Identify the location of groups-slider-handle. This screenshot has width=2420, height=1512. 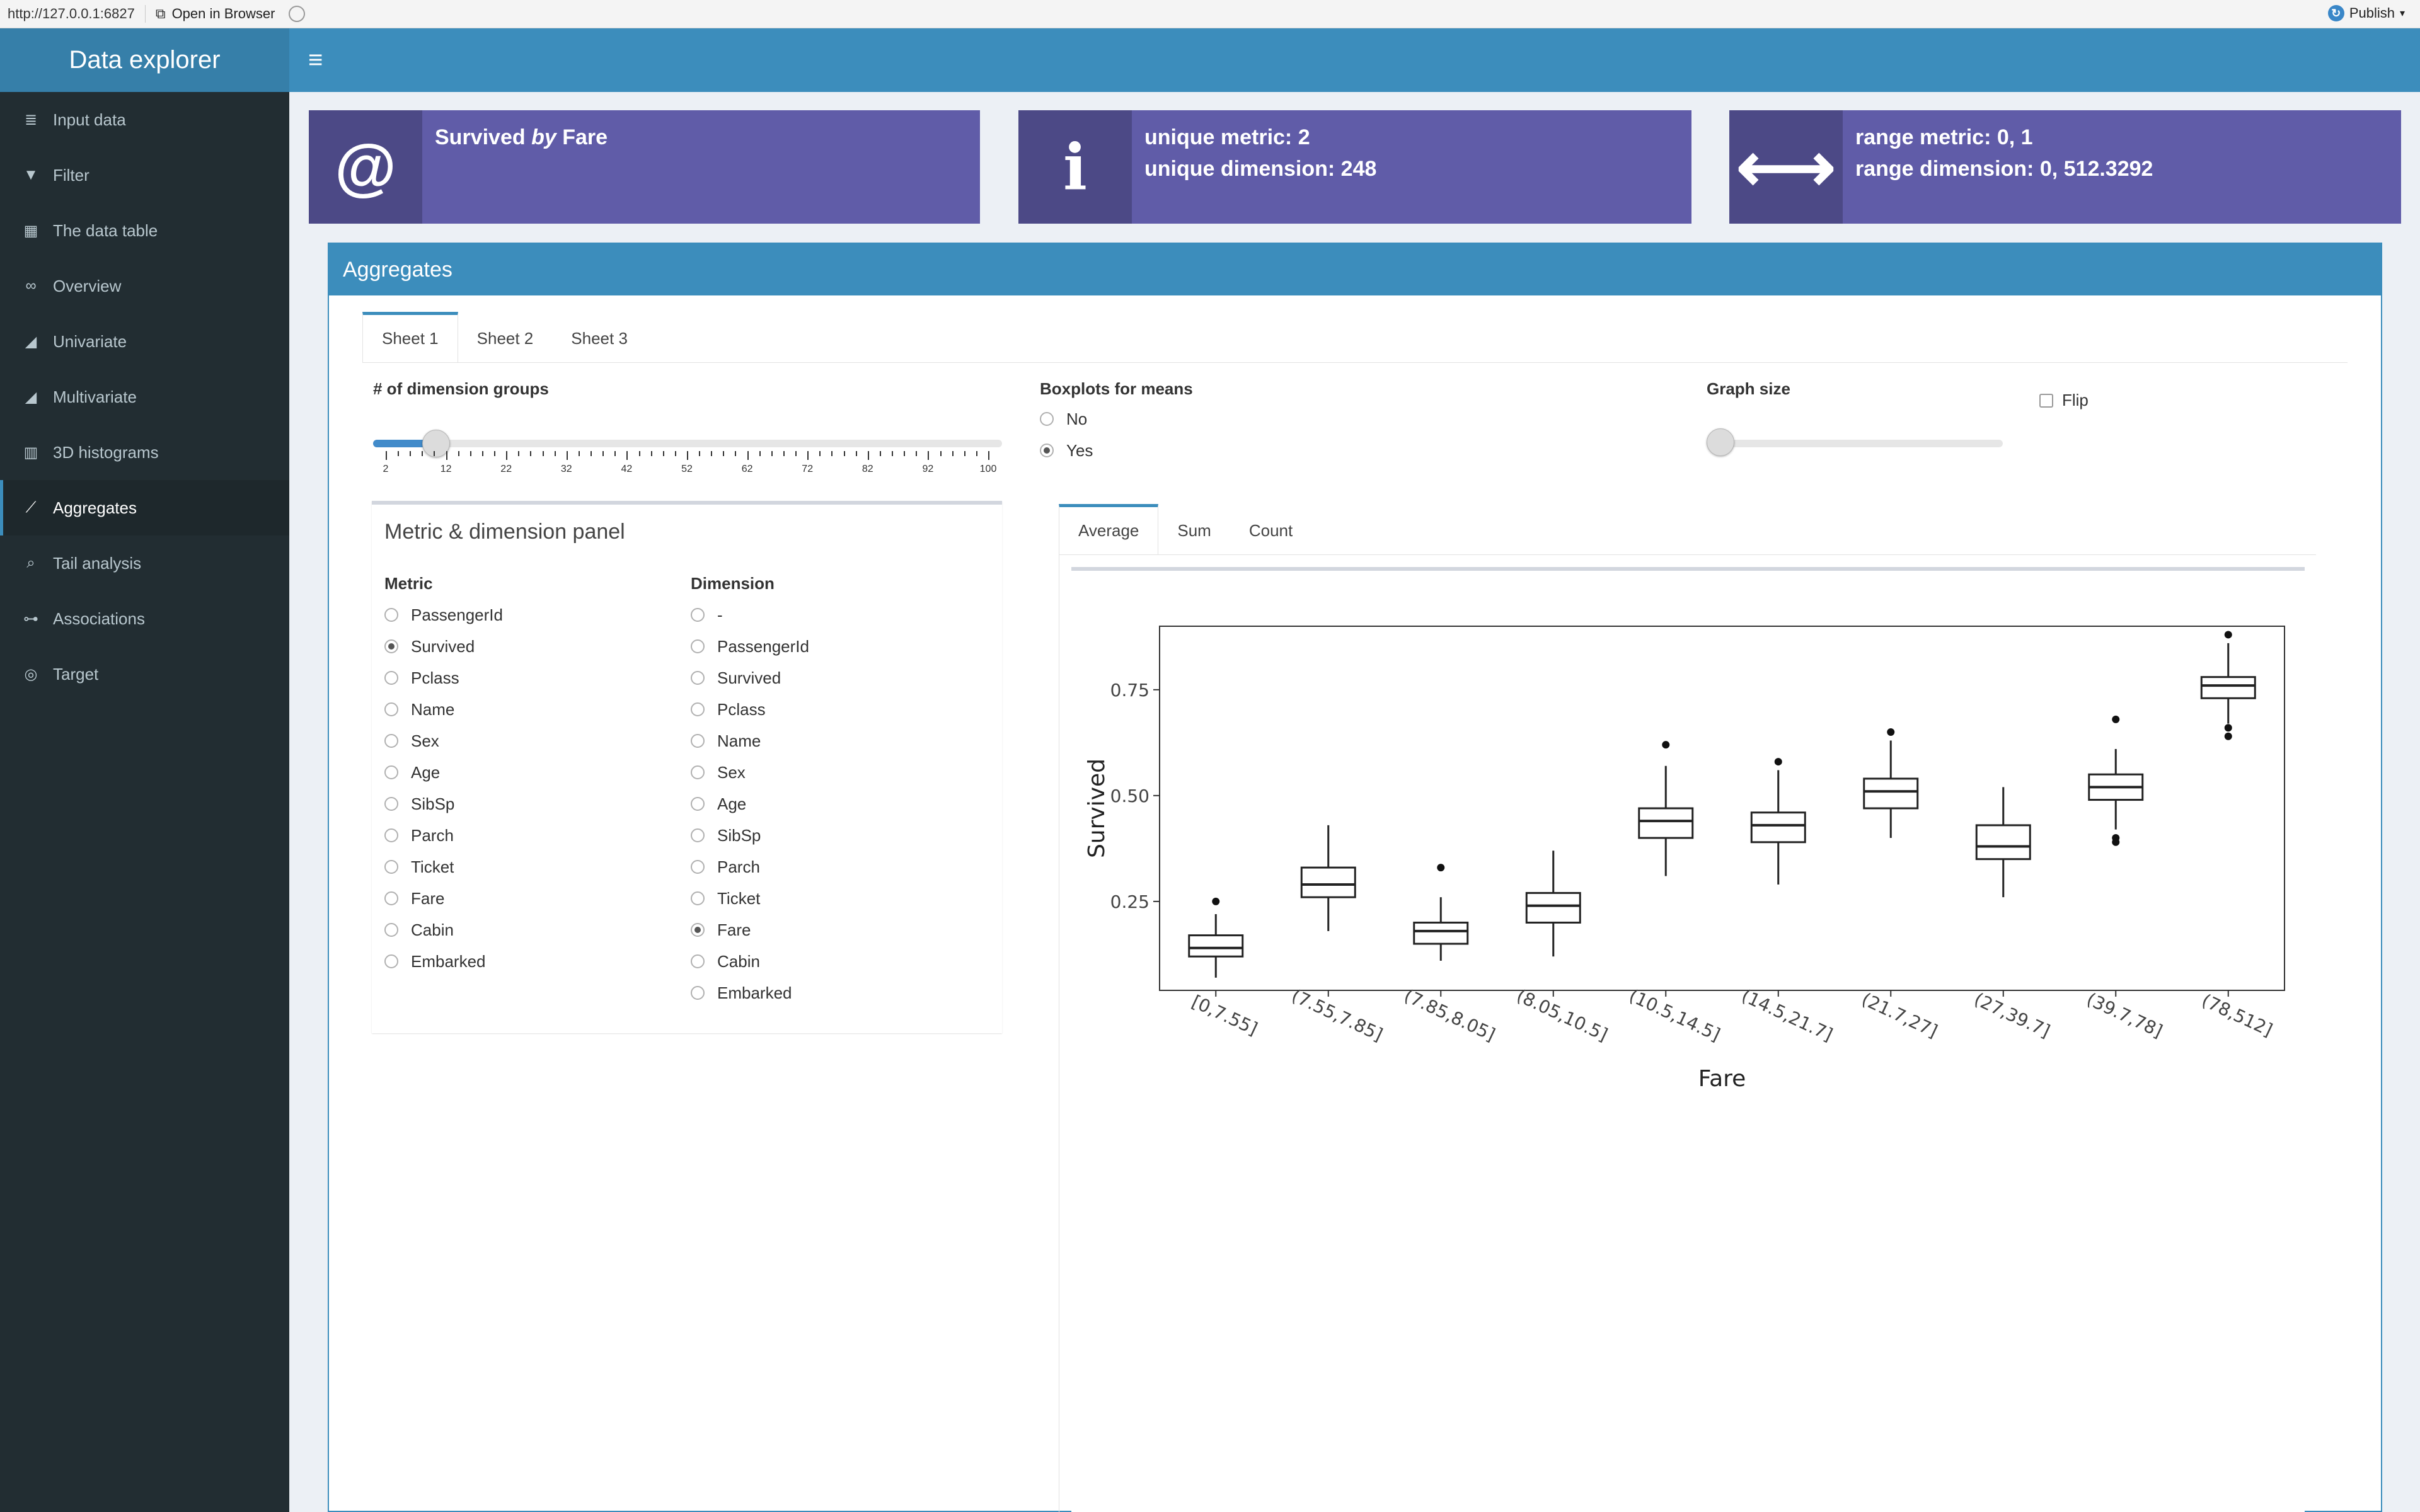
(436, 443).